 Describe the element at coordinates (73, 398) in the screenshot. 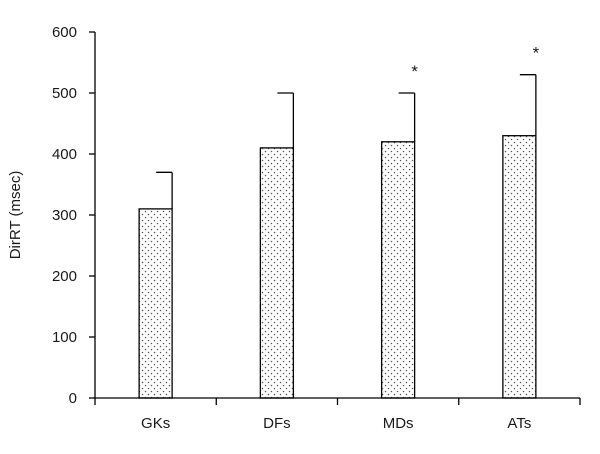

I see `y-tick-label: 0` at that location.